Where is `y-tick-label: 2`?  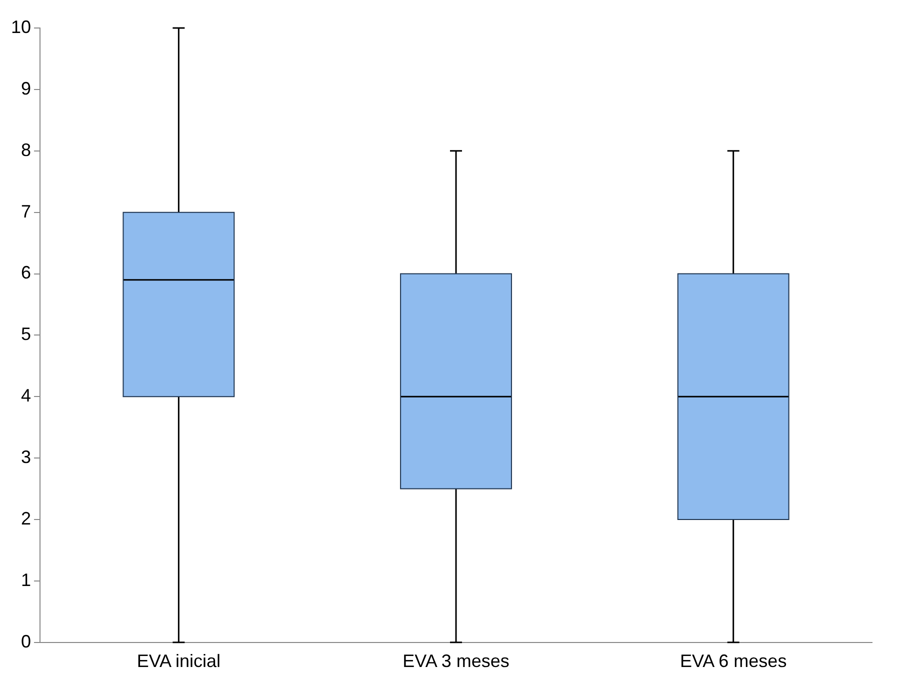 y-tick-label: 2 is located at coordinates (26, 518).